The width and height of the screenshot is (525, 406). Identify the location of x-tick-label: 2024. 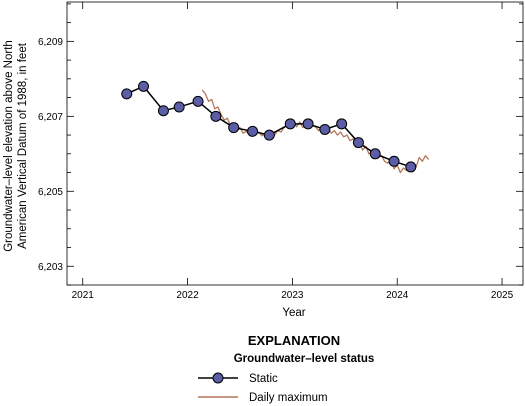
(397, 295).